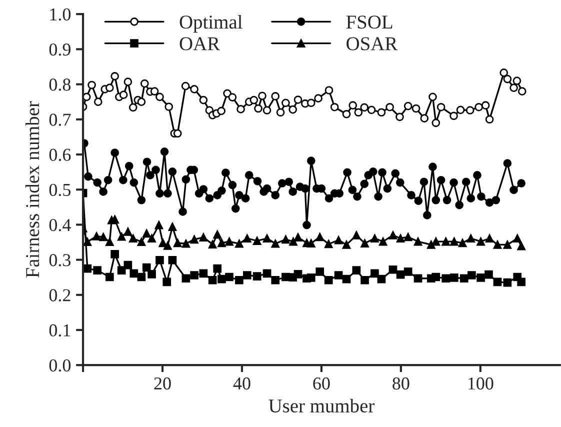  Describe the element at coordinates (321, 405) in the screenshot. I see `x-axis-title: User mumber` at that location.